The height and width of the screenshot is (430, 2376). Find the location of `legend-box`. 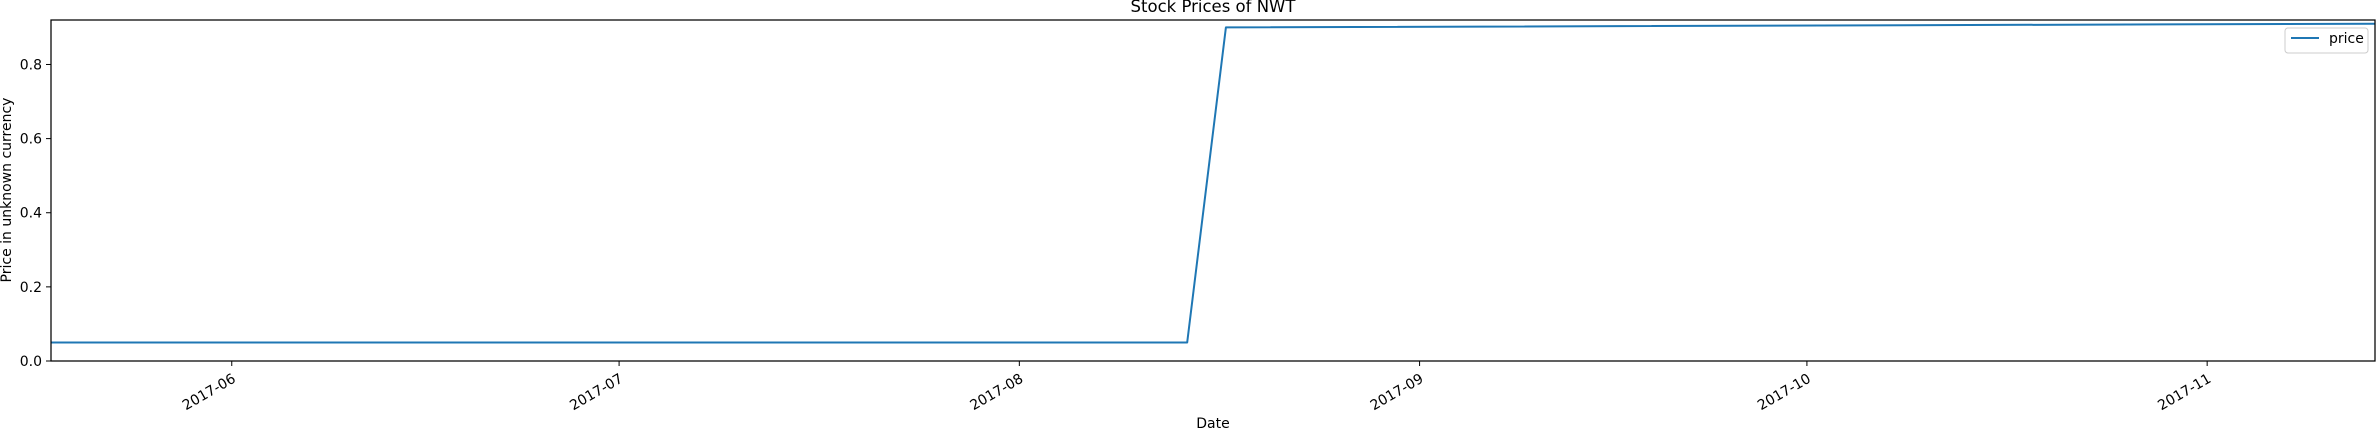

legend-box is located at coordinates (2326, 40).